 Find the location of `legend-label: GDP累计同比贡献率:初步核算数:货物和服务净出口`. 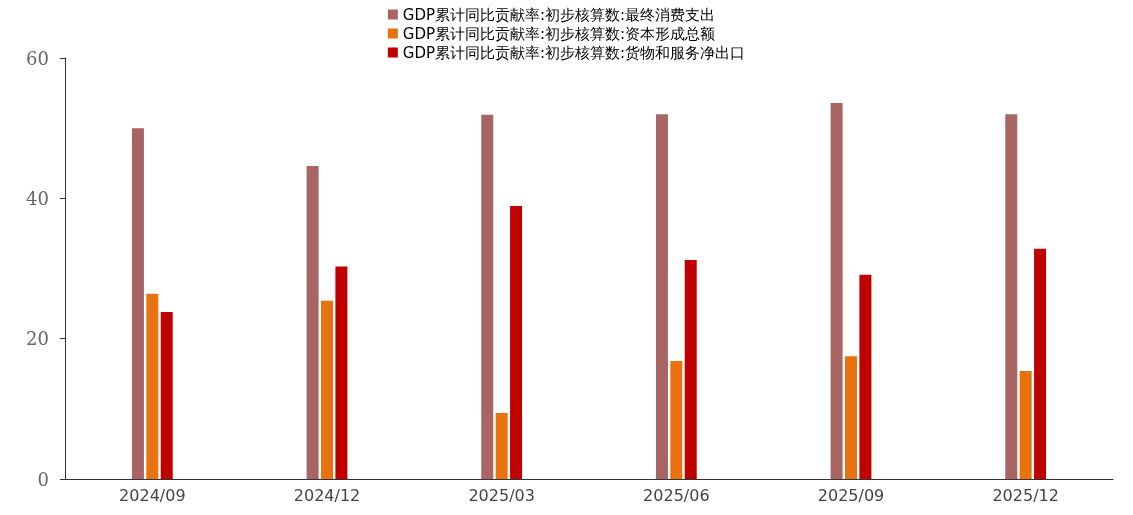

legend-label: GDP累计同比贡献率:初步核算数:货物和服务净出口 is located at coordinates (574, 52).